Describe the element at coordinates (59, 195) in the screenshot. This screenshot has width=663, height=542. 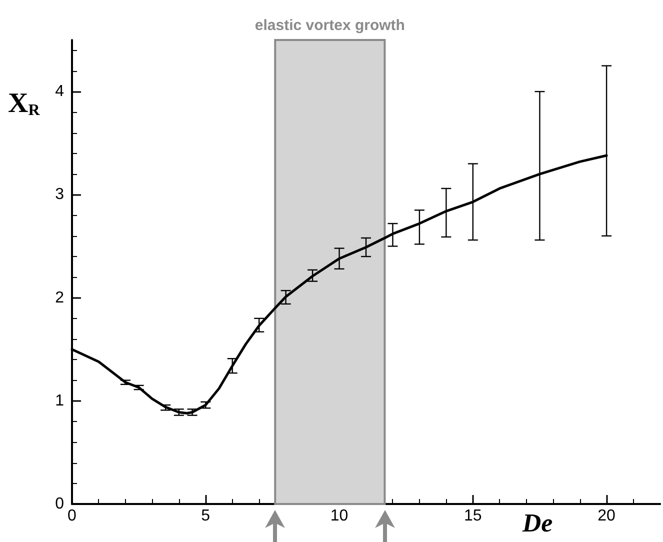
I see `y-tick-label: 3` at that location.